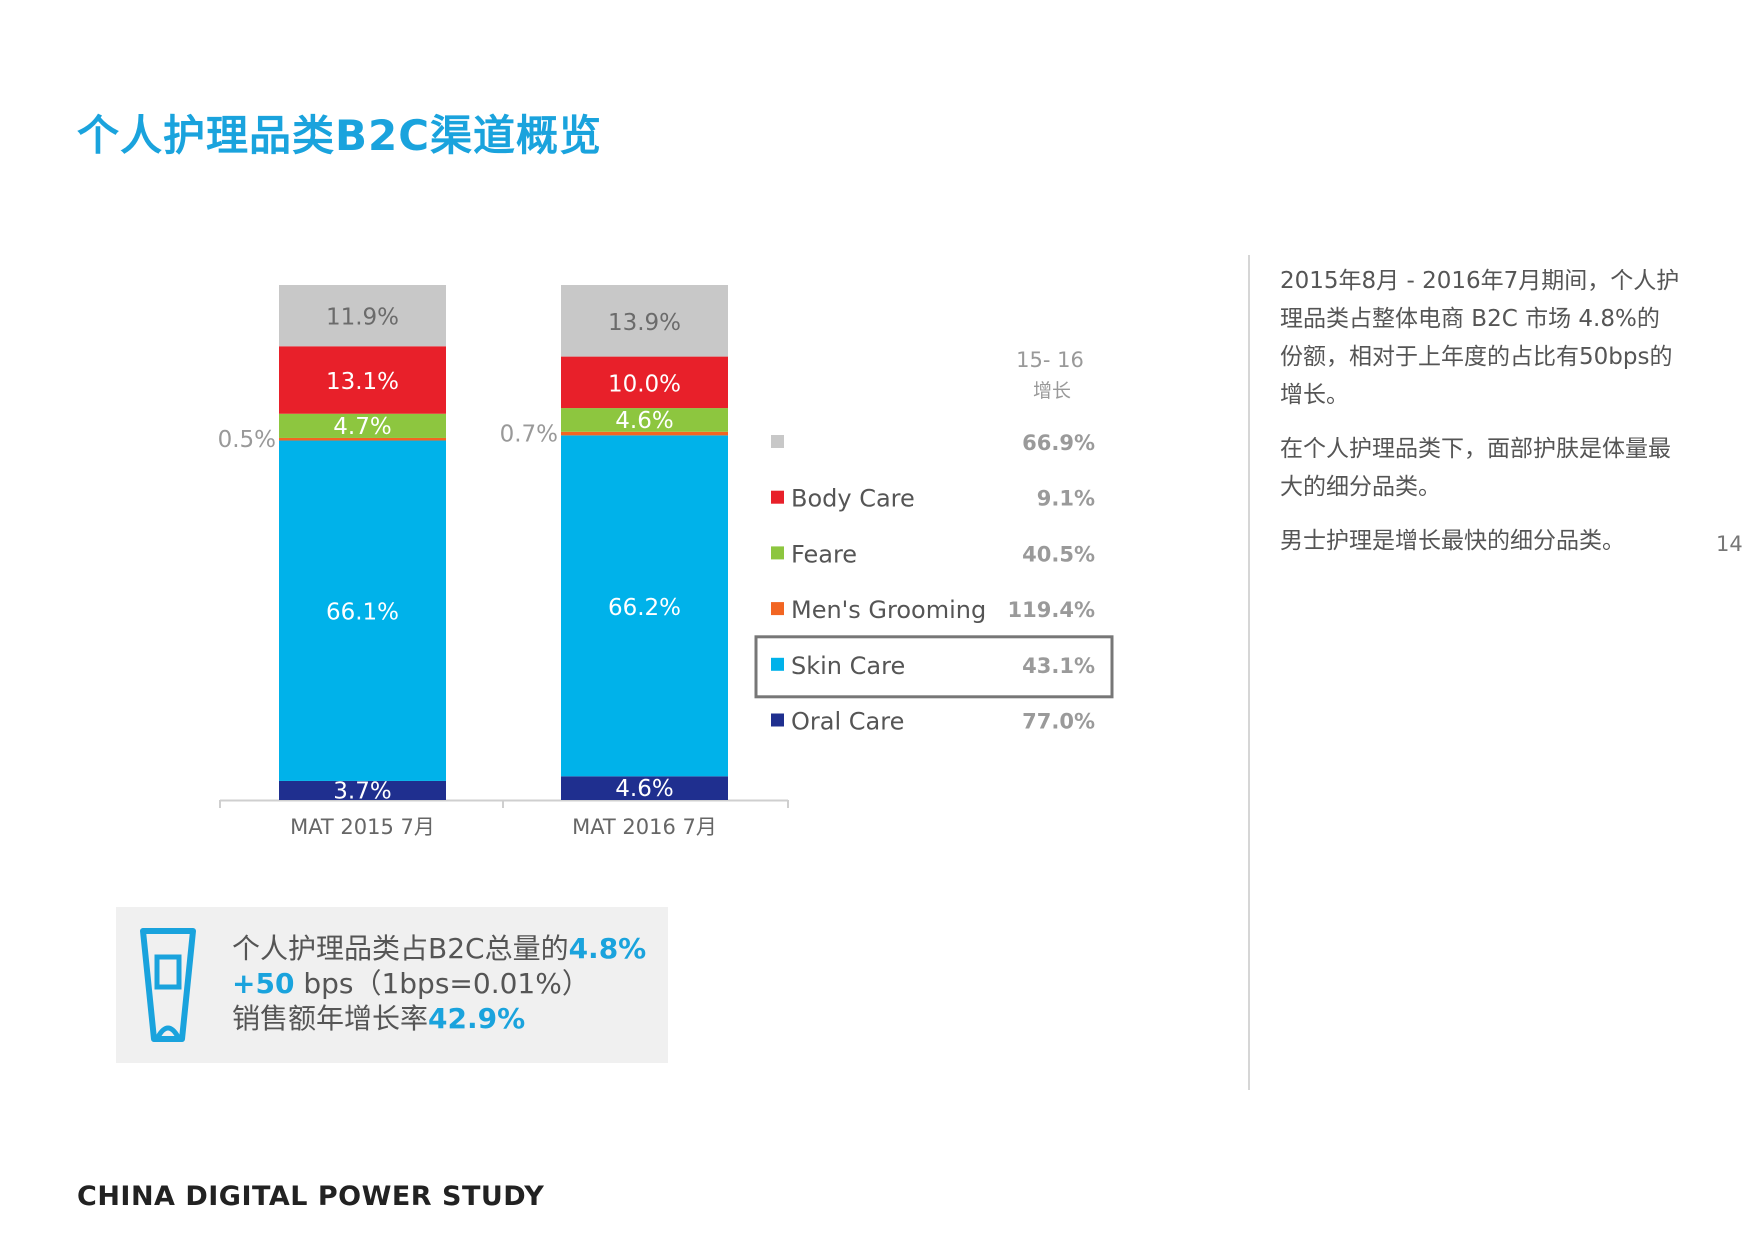 This screenshot has height=1240, width=1754. I want to click on page-number: 14, so click(1729, 544).